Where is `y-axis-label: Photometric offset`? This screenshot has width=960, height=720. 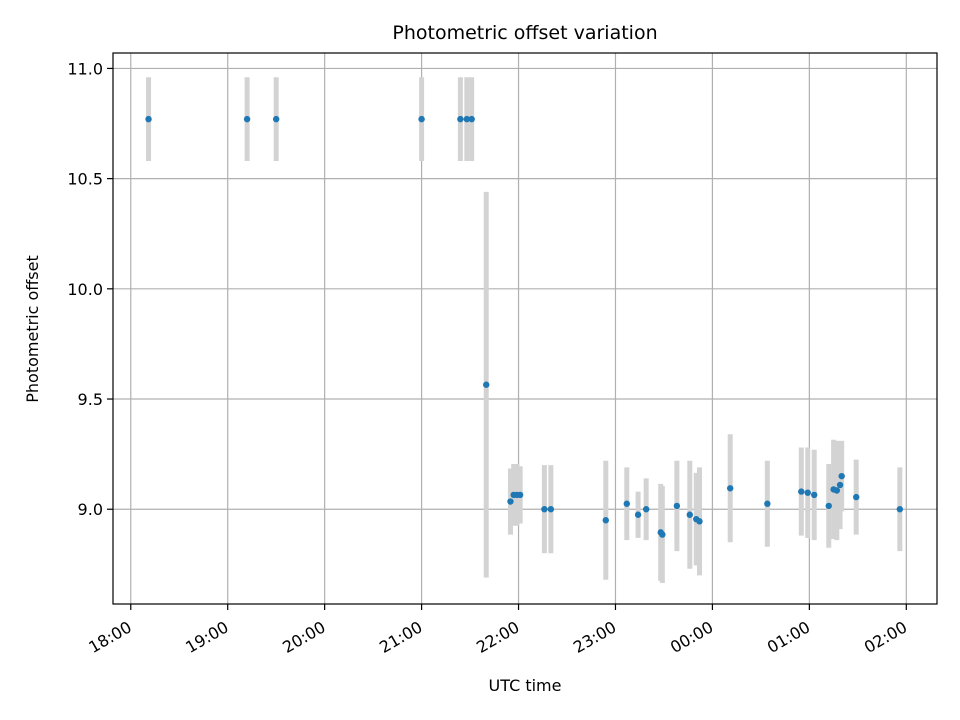
y-axis-label: Photometric offset is located at coordinates (32, 329).